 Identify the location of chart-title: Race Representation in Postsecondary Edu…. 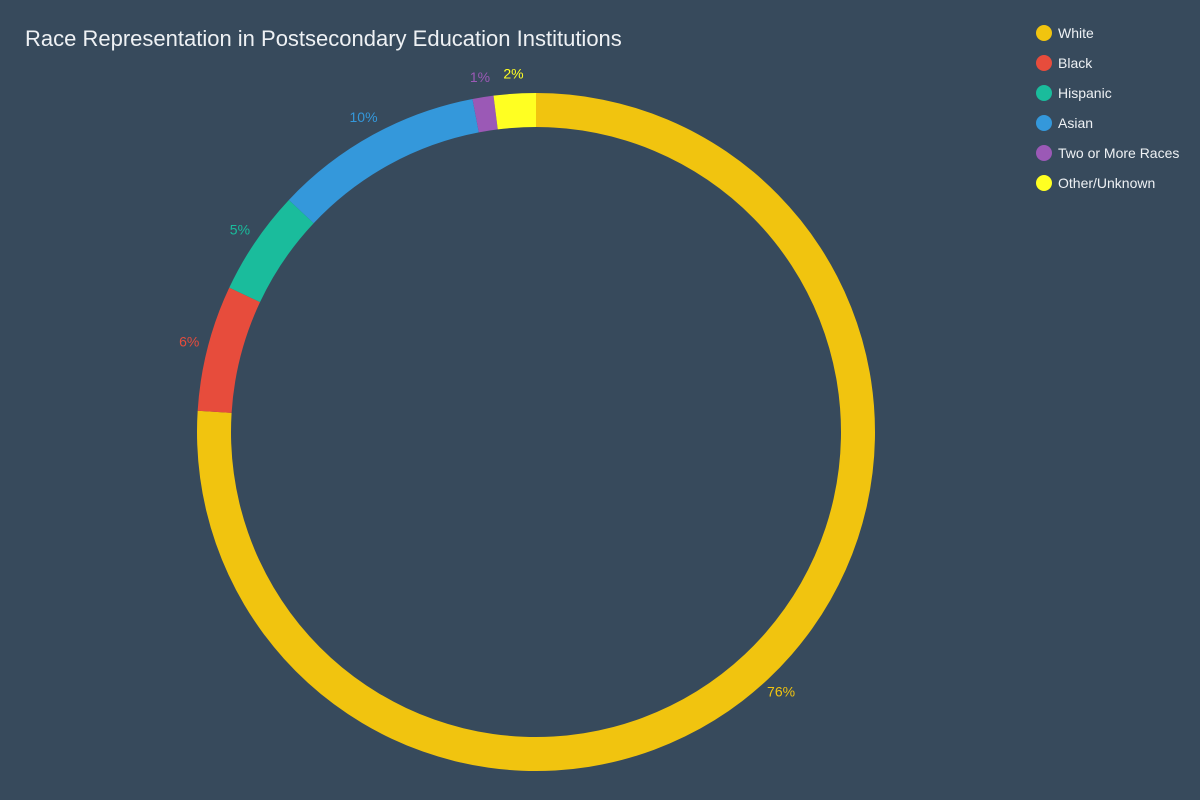
(323, 38).